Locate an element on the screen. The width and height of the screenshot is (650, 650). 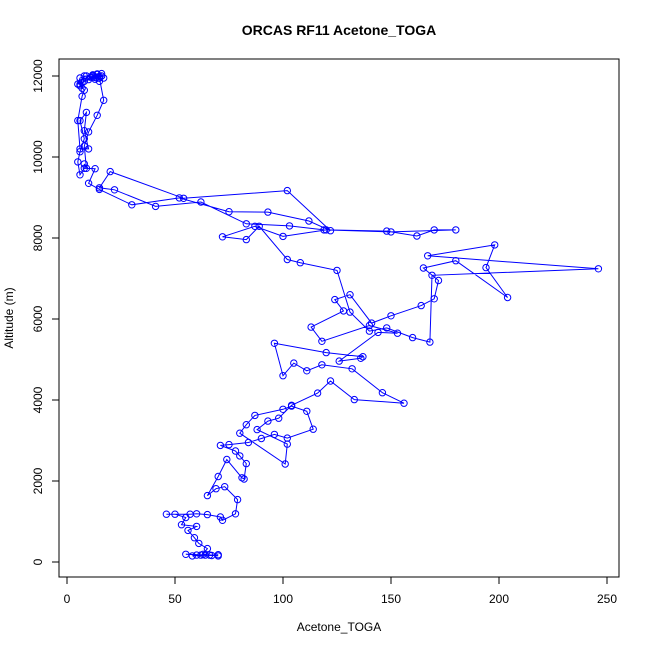
y-axis-label: Altitude (m) is located at coordinates (9, 317).